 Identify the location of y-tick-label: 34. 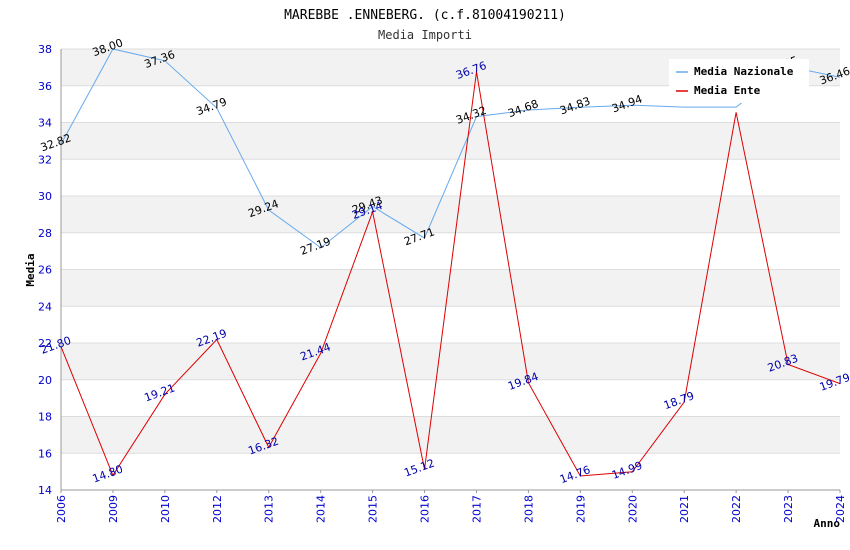
(45, 123).